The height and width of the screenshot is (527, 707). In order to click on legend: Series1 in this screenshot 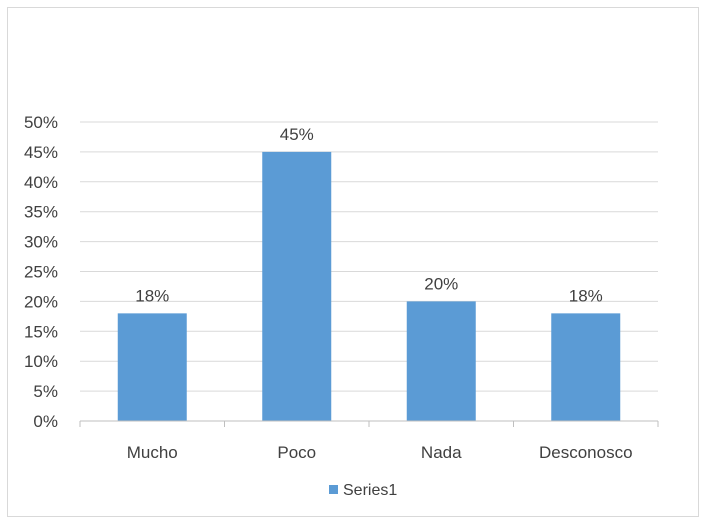, I will do `click(363, 490)`.